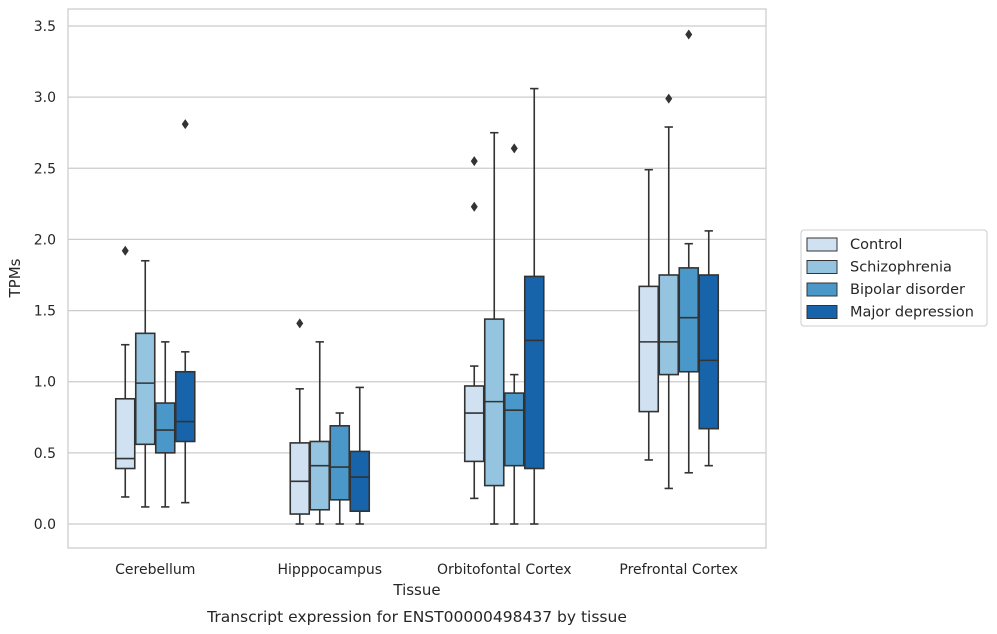 This screenshot has height=634, width=997. Describe the element at coordinates (504, 570) in the screenshot. I see `x-tick-label: Orbitofontal Cortex` at that location.